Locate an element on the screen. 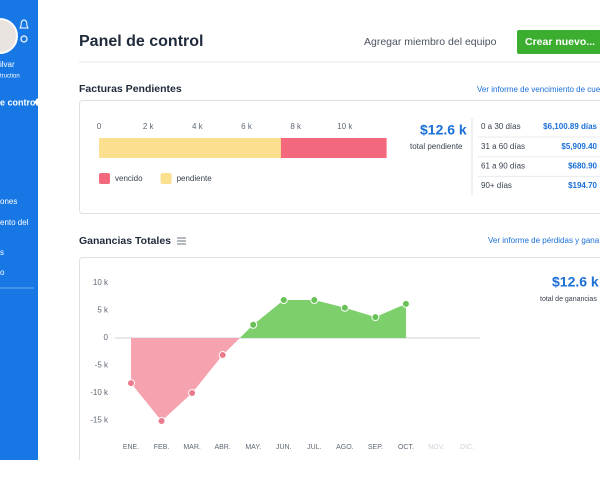 The image size is (600, 480). x-tick-label: 10 k is located at coordinates (345, 126).